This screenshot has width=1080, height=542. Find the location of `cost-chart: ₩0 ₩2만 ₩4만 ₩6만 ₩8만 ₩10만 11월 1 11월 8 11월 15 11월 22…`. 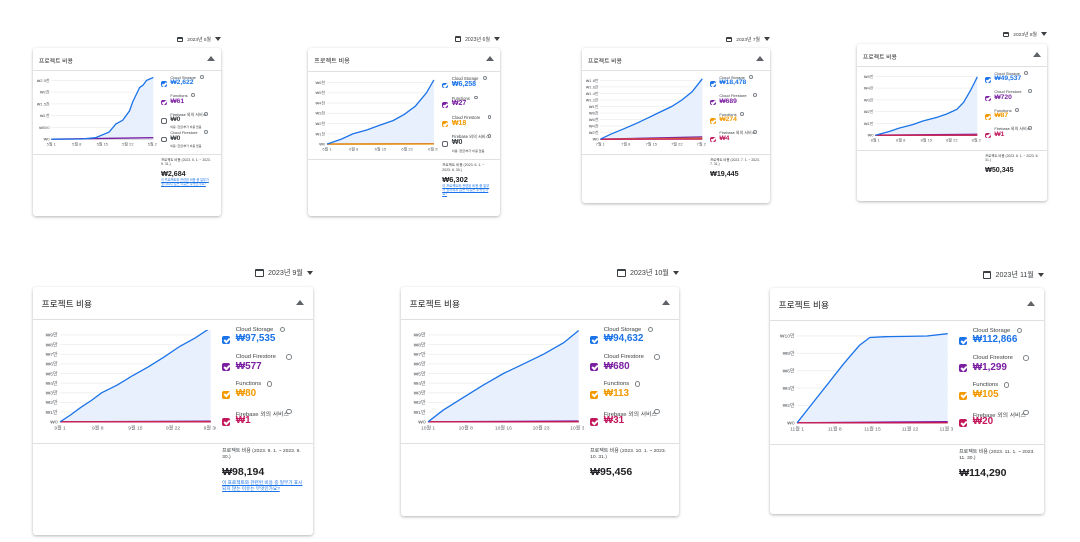

cost-chart: ₩0 ₩2만 ₩4만 ₩6만 ₩8만 ₩10만 11월 1 11월 8 11월 15 11월 22… is located at coordinates (866, 383).